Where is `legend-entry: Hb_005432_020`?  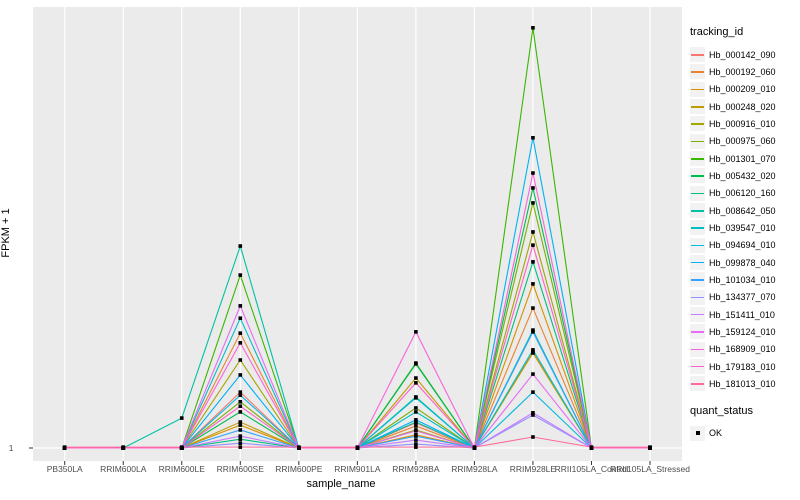
legend-entry: Hb_005432_020 is located at coordinates (744, 175).